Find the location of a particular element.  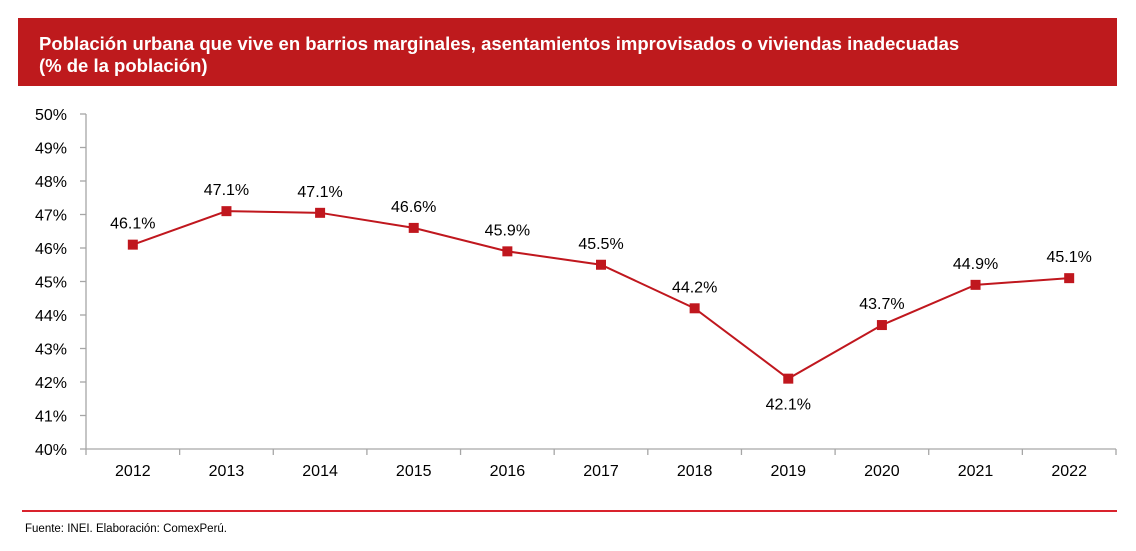

y-tick-label: 47% is located at coordinates (51, 216).